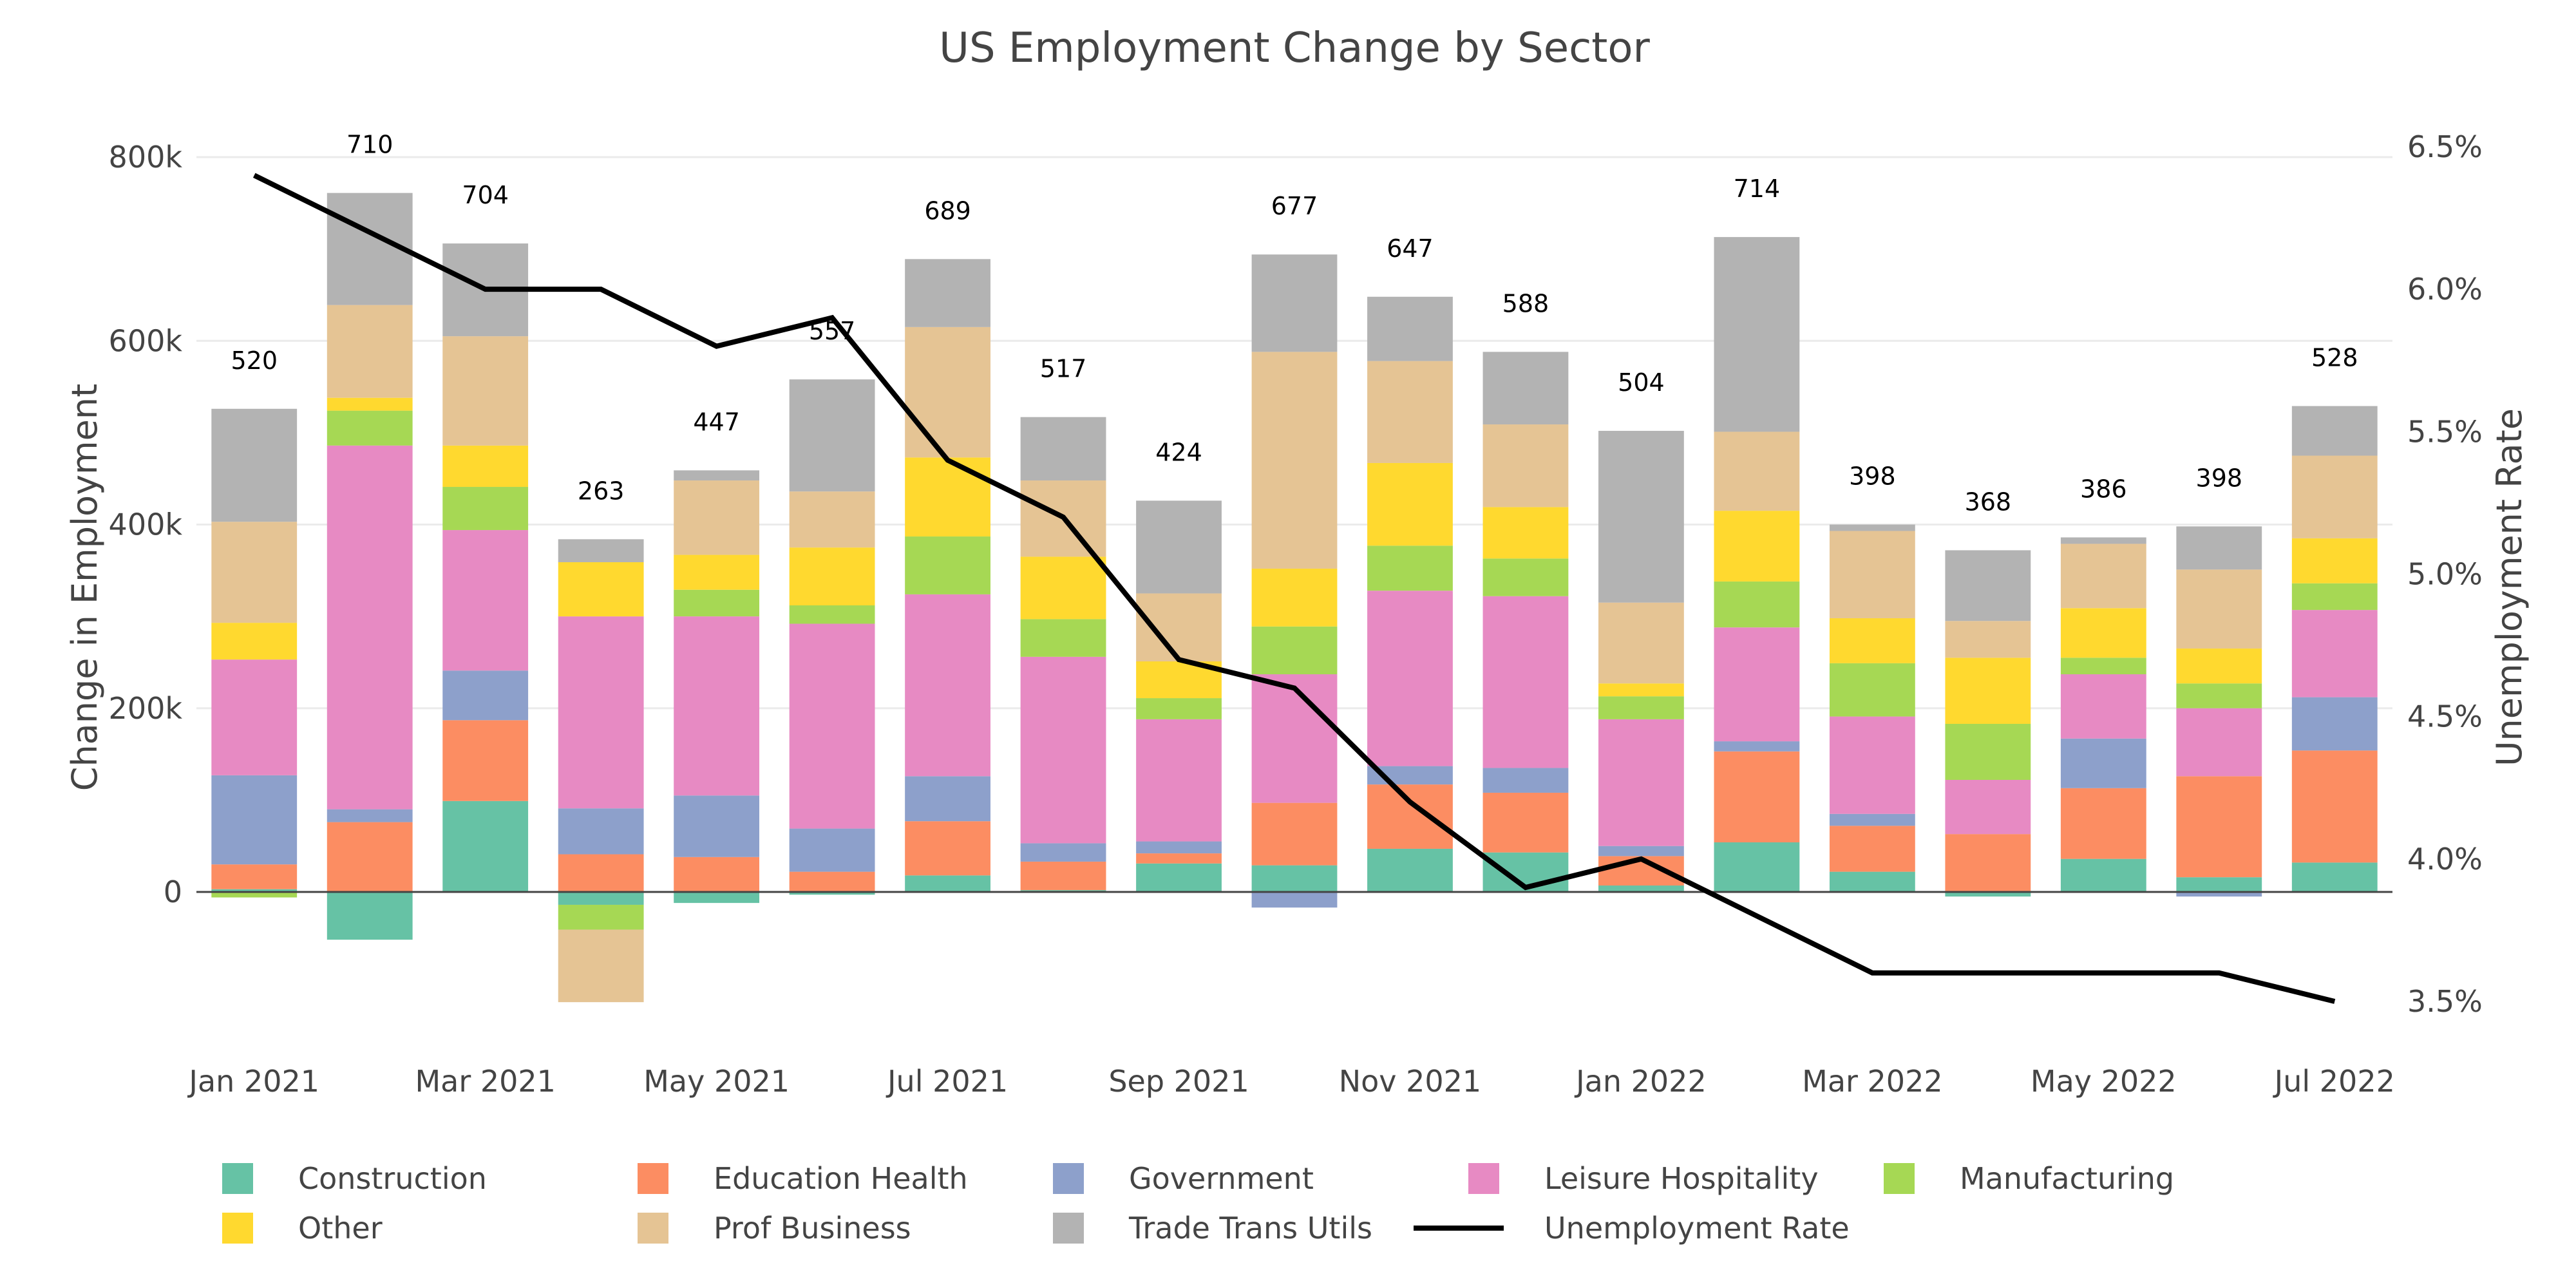 The image size is (2576, 1288). Describe the element at coordinates (485, 195) in the screenshot. I see `bar-total-label: 704` at that location.